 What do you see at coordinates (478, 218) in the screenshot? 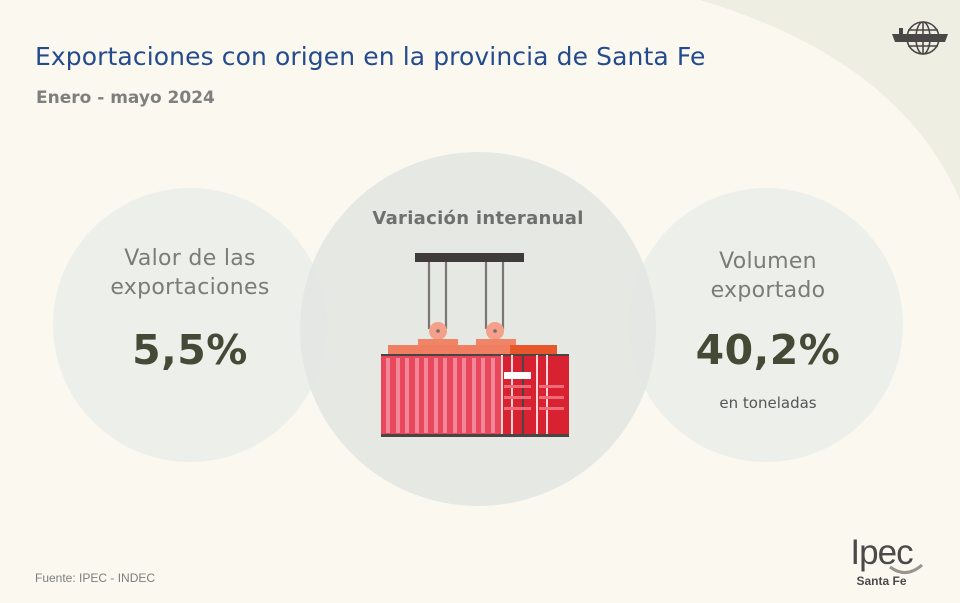
I see `yoy-variation-heading: Variación interanual` at bounding box center [478, 218].